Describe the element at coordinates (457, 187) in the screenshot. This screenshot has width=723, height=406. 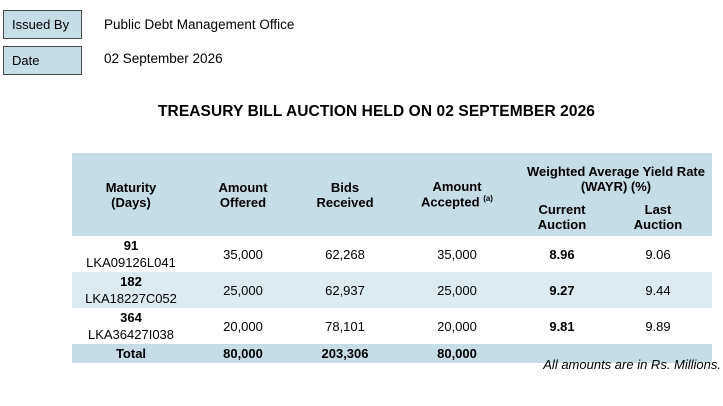
I see `col-accepted-line1: Amount` at that location.